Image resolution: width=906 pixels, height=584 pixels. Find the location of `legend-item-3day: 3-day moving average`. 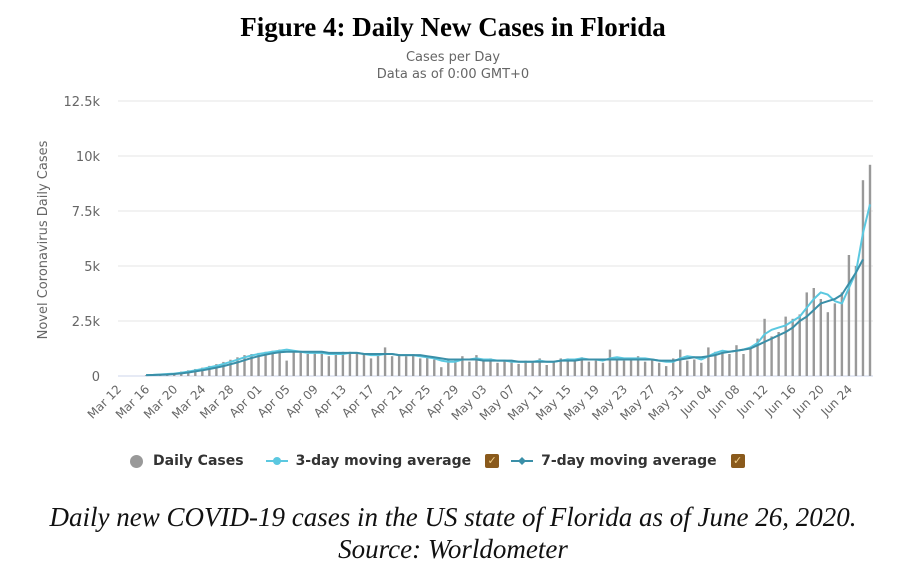

legend-item-3day: 3-day moving average is located at coordinates (368, 461).